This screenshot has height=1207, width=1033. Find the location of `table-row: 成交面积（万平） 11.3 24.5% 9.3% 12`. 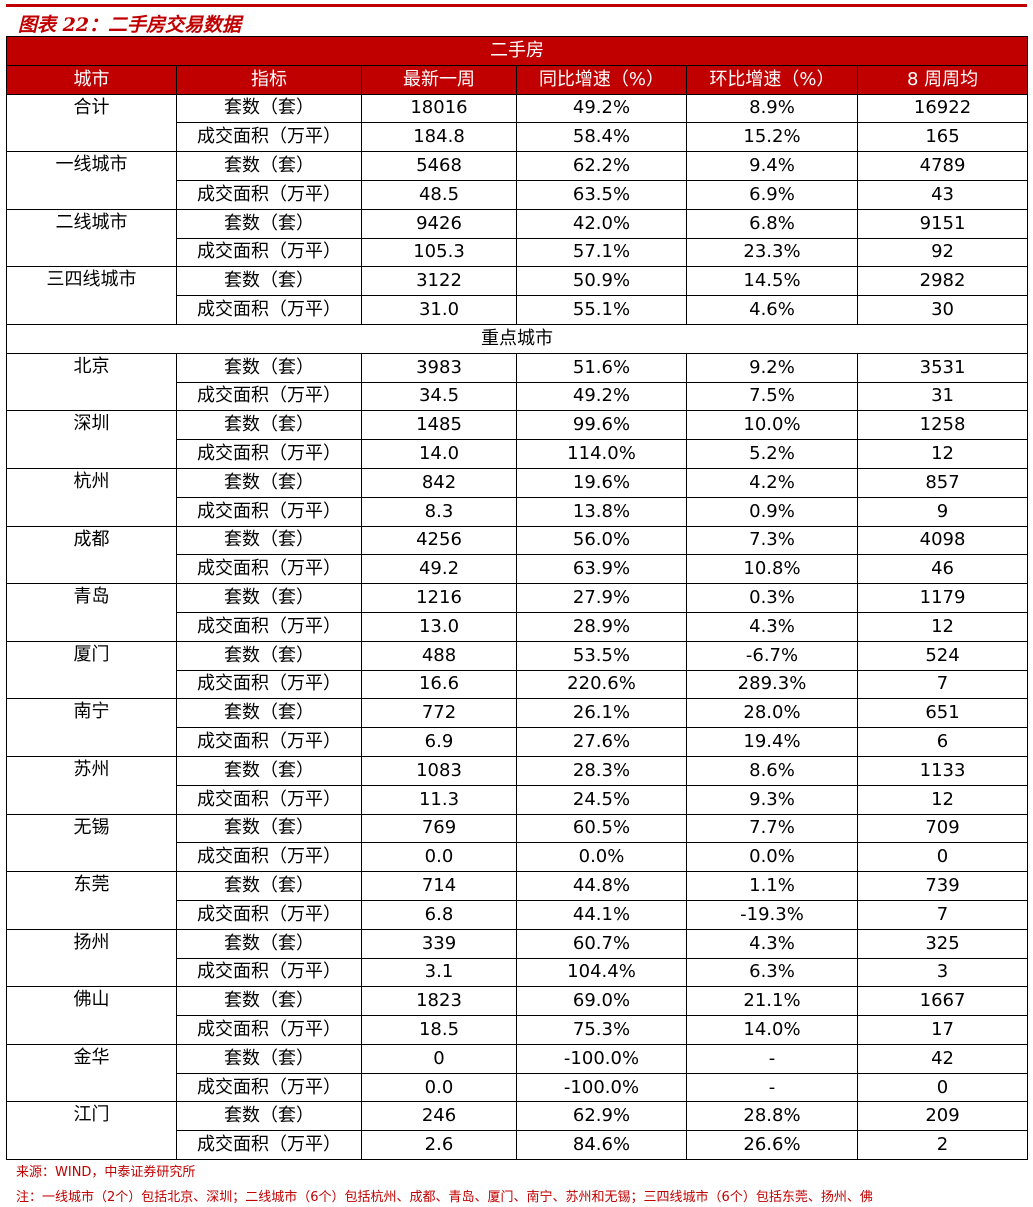

table-row: 成交面积（万平） 11.3 24.5% 9.3% 12 is located at coordinates (518, 799).